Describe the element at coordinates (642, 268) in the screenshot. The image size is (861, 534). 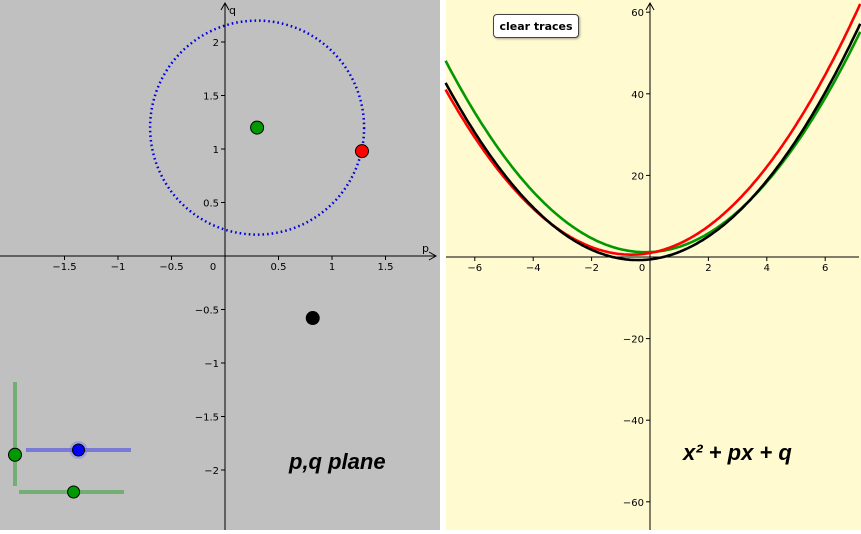
I see `x-tick-label: 0` at that location.